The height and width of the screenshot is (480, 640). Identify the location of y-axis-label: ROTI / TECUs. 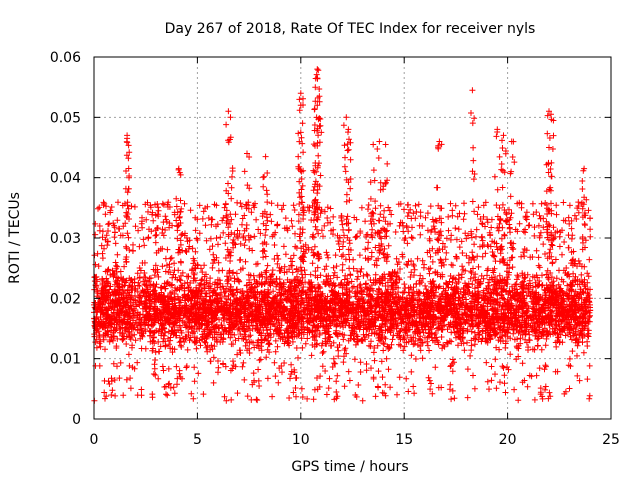
(15, 238).